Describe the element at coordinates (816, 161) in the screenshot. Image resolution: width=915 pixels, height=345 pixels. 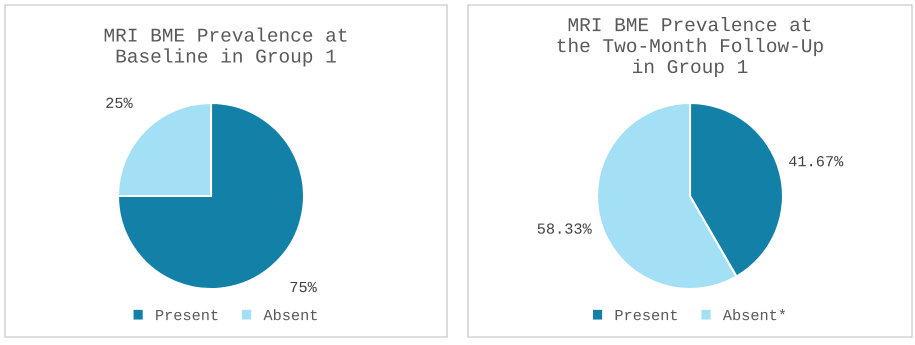
I see `data-label: 41.67%` at that location.